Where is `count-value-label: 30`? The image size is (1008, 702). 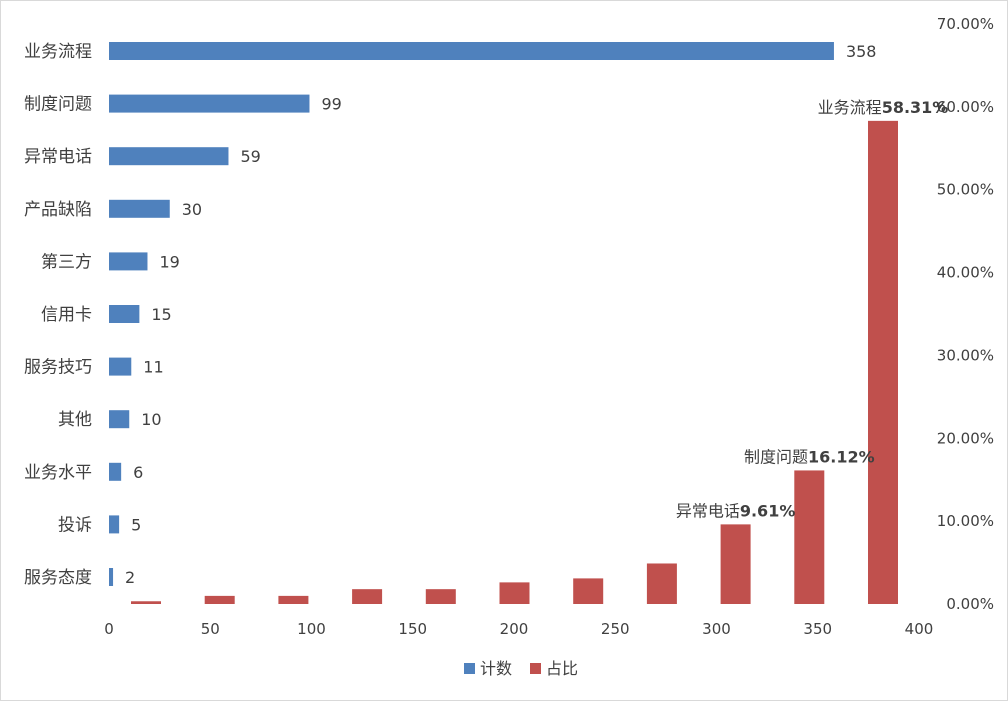
count-value-label: 30 is located at coordinates (192, 209).